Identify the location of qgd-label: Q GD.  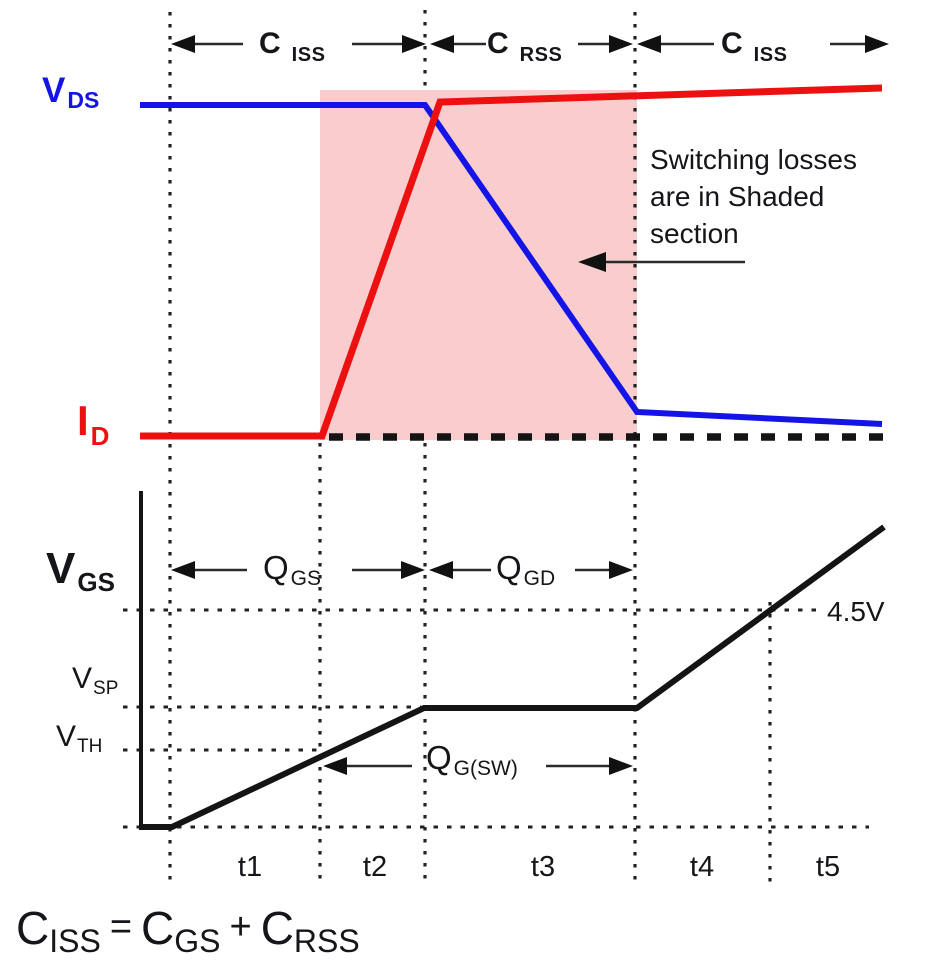
(525, 570).